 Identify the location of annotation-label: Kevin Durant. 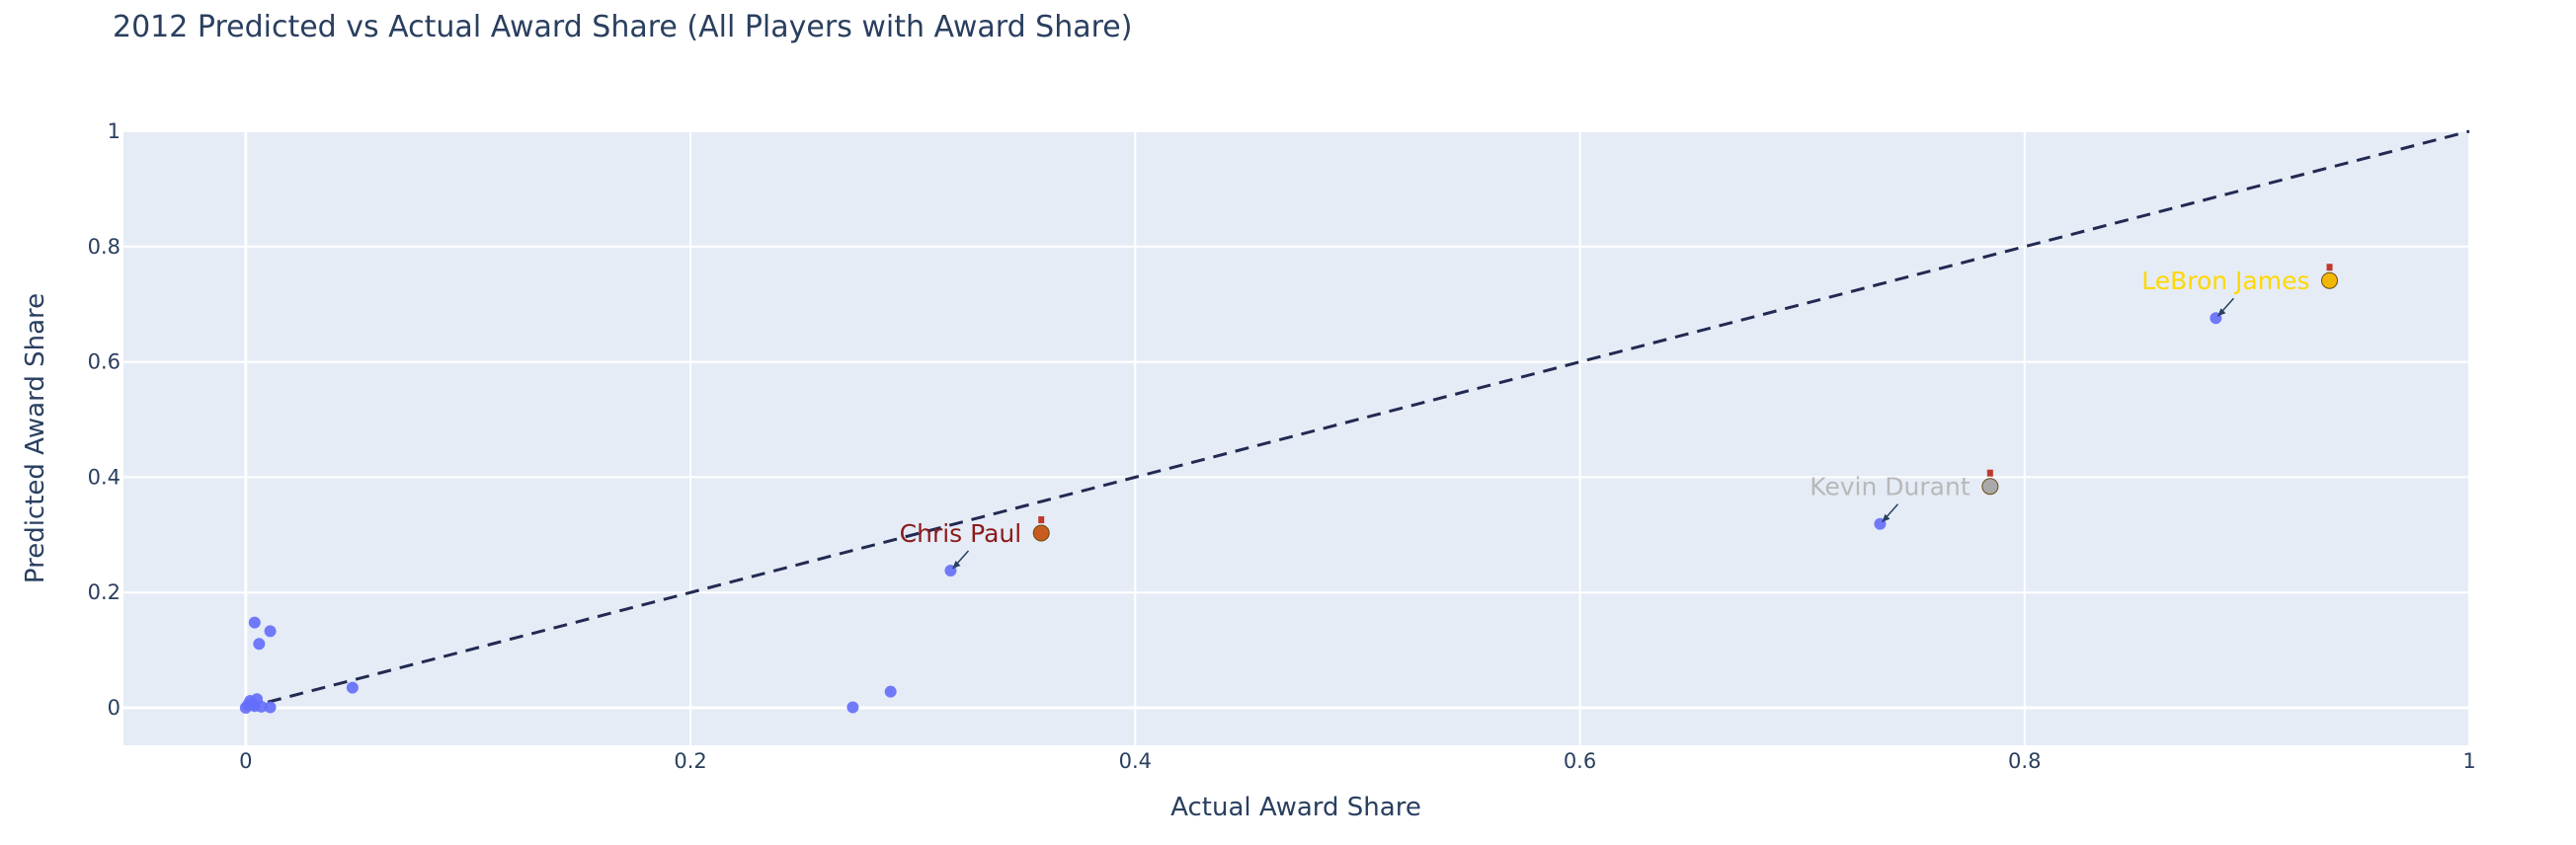
(1890, 487).